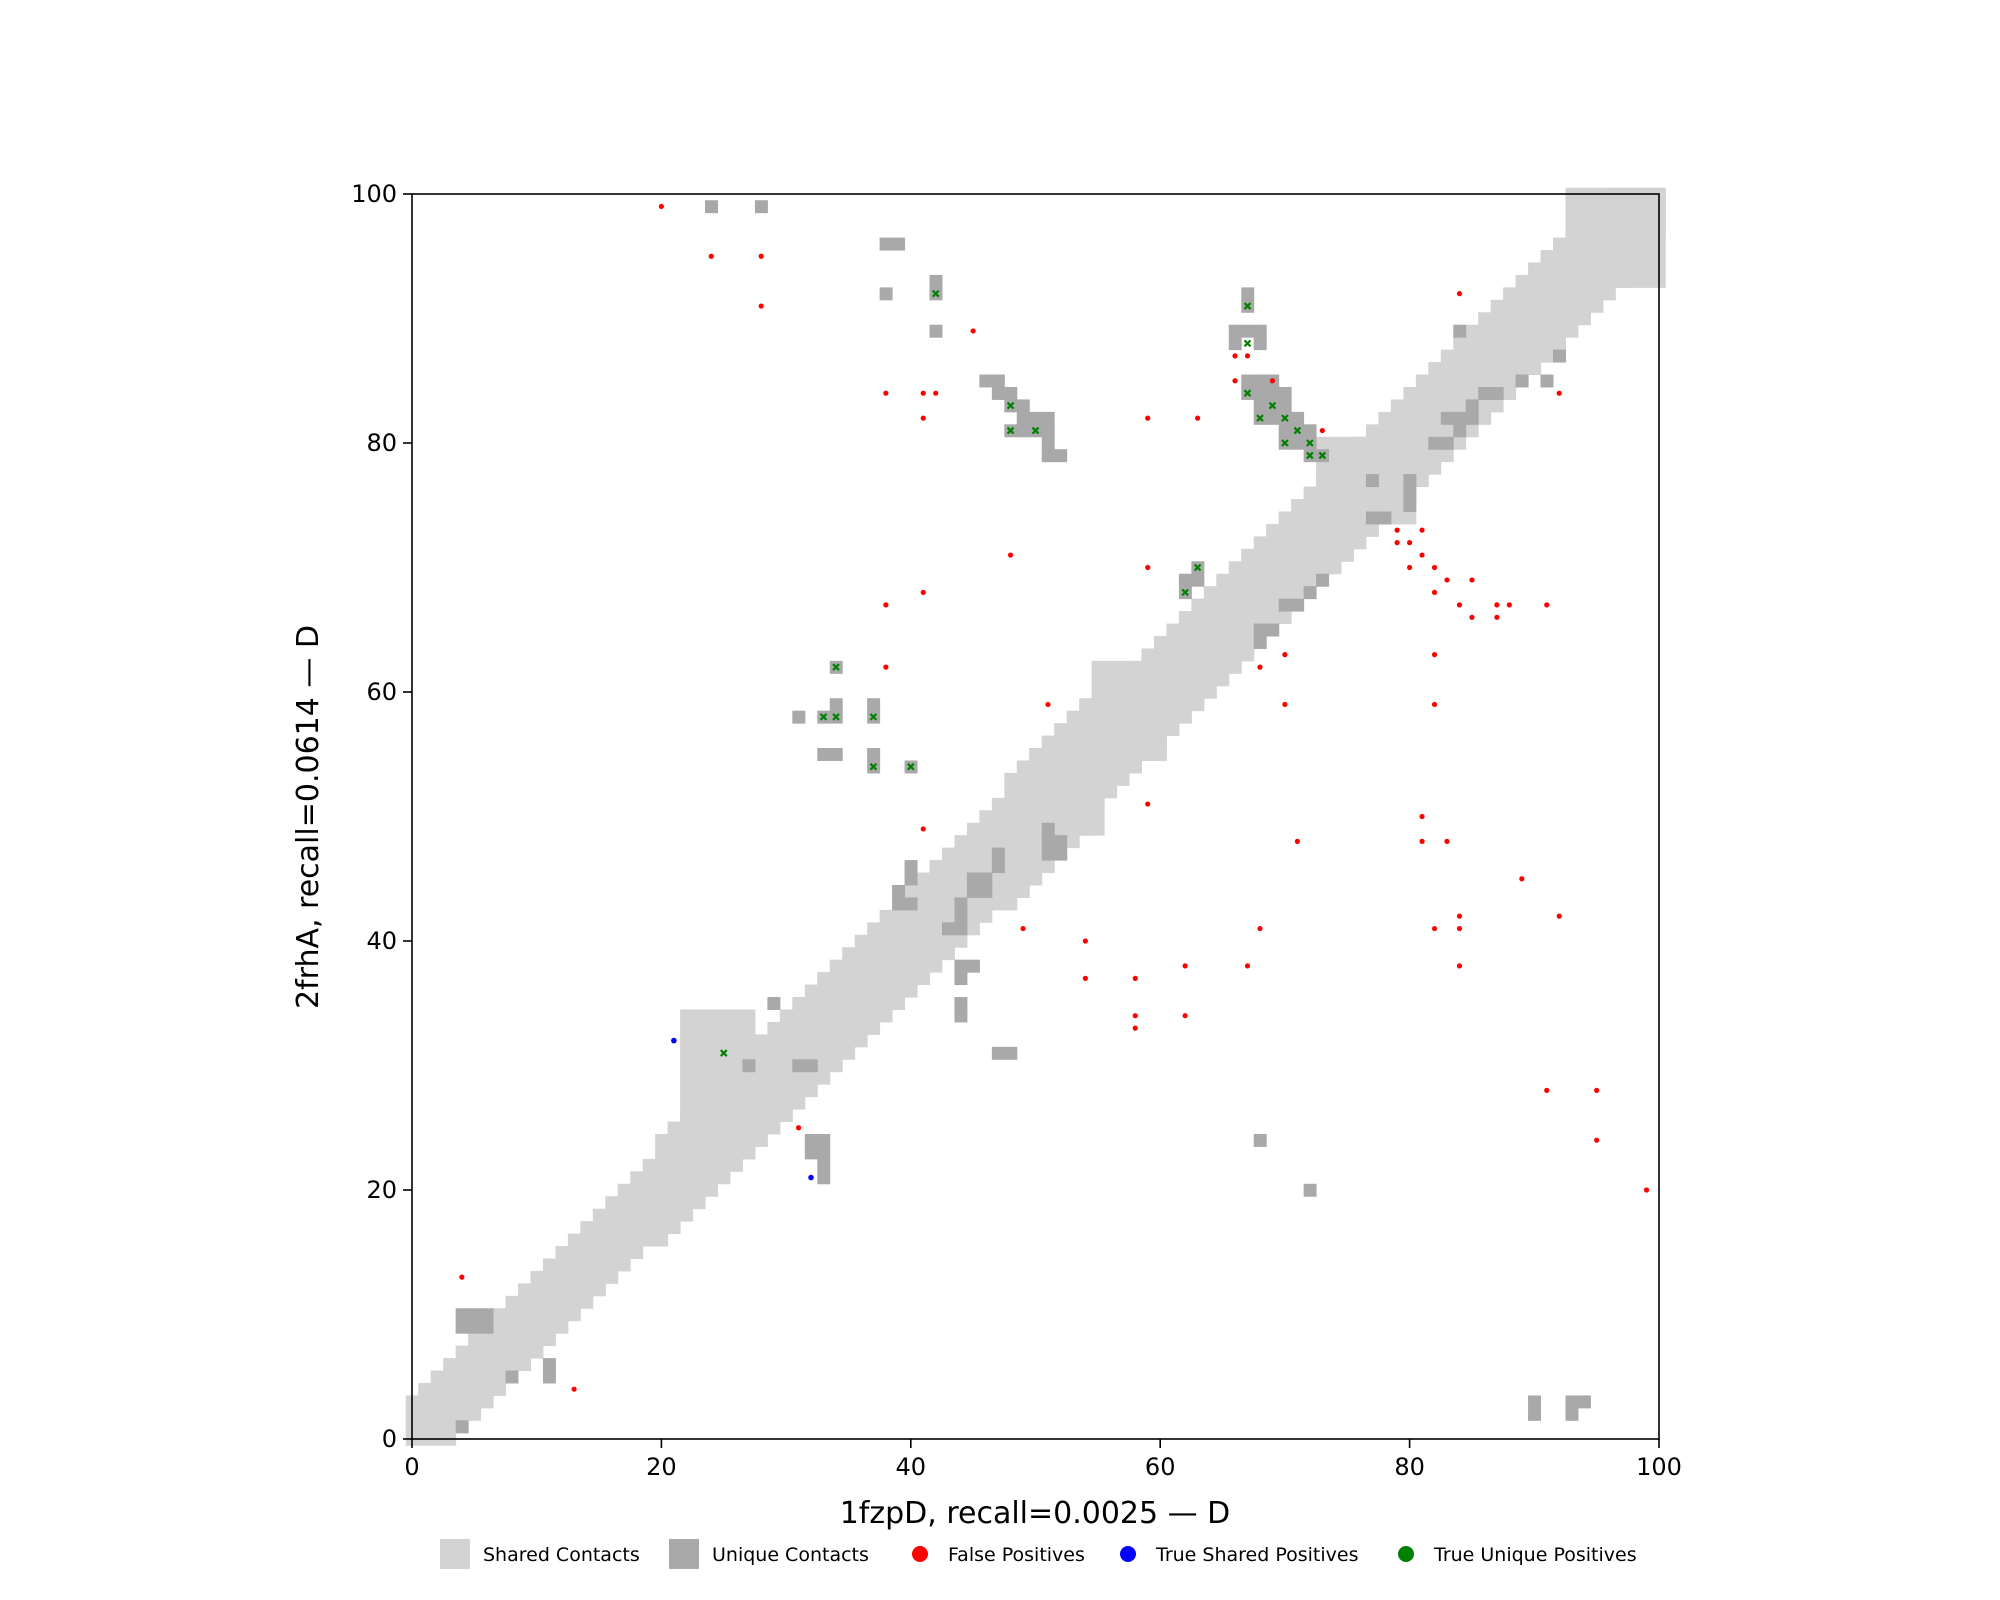 Image resolution: width=2000 pixels, height=1600 pixels. I want to click on true-unique-marker-stroke, so click(911, 766).